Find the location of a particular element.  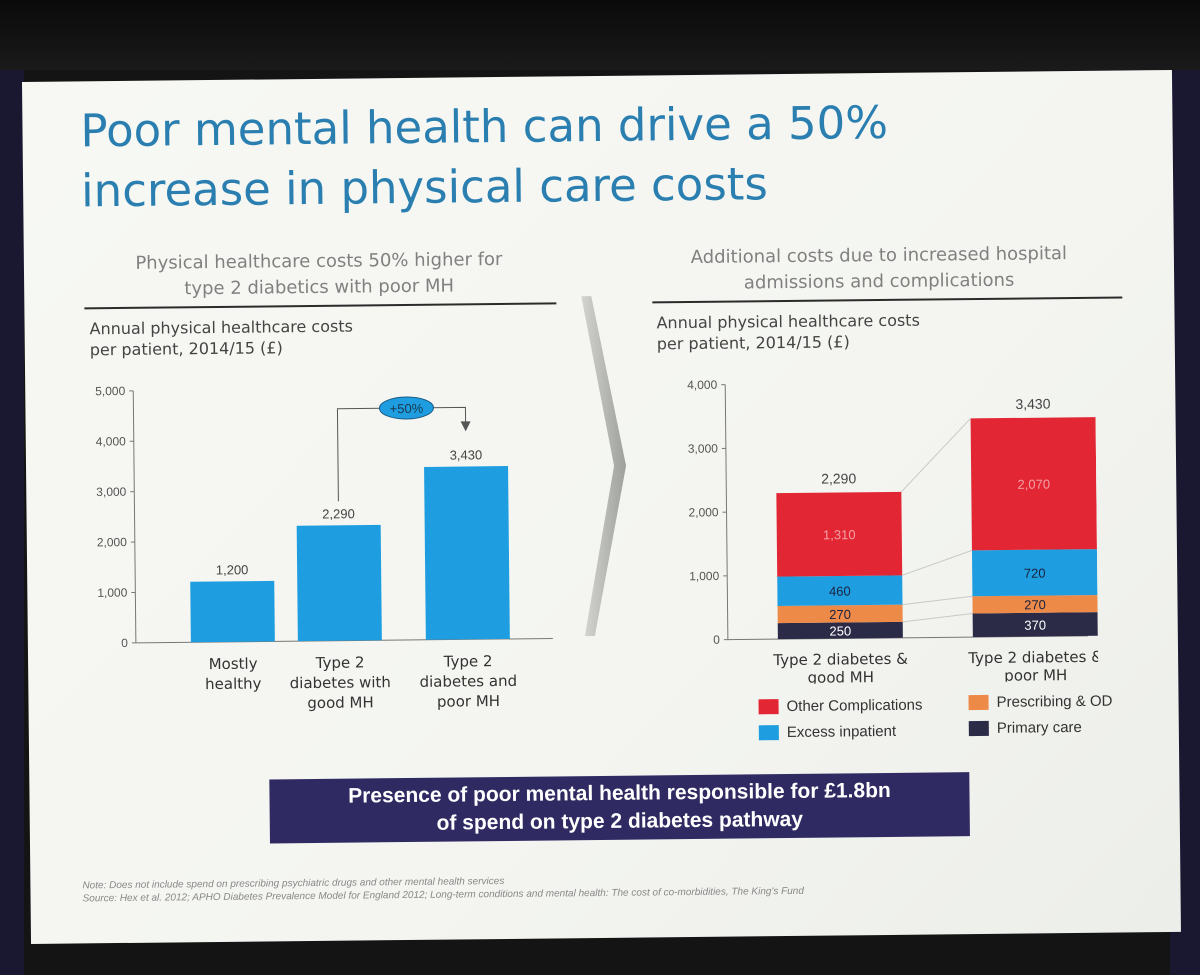

next-chevron-icon is located at coordinates (604, 466).